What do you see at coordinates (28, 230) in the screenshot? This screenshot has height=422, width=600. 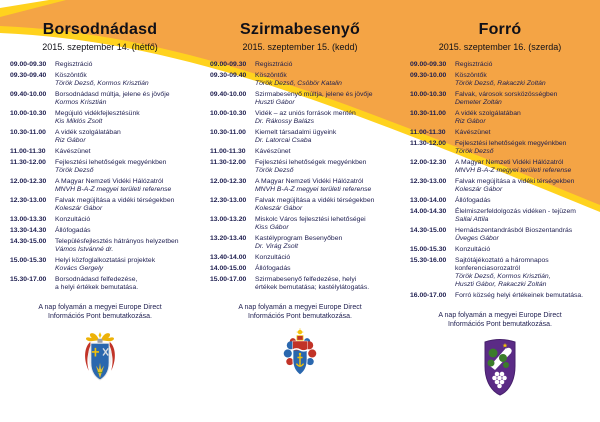 I see `time-slot: 13.30-14.30` at bounding box center [28, 230].